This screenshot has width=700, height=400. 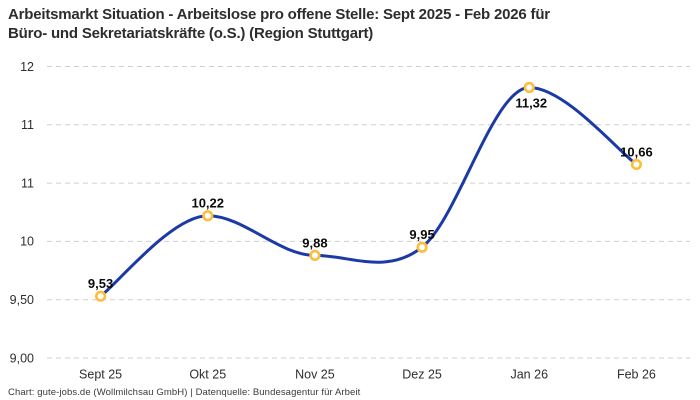 What do you see at coordinates (100, 375) in the screenshot?
I see `x-axis-tick-label: Sept 25` at bounding box center [100, 375].